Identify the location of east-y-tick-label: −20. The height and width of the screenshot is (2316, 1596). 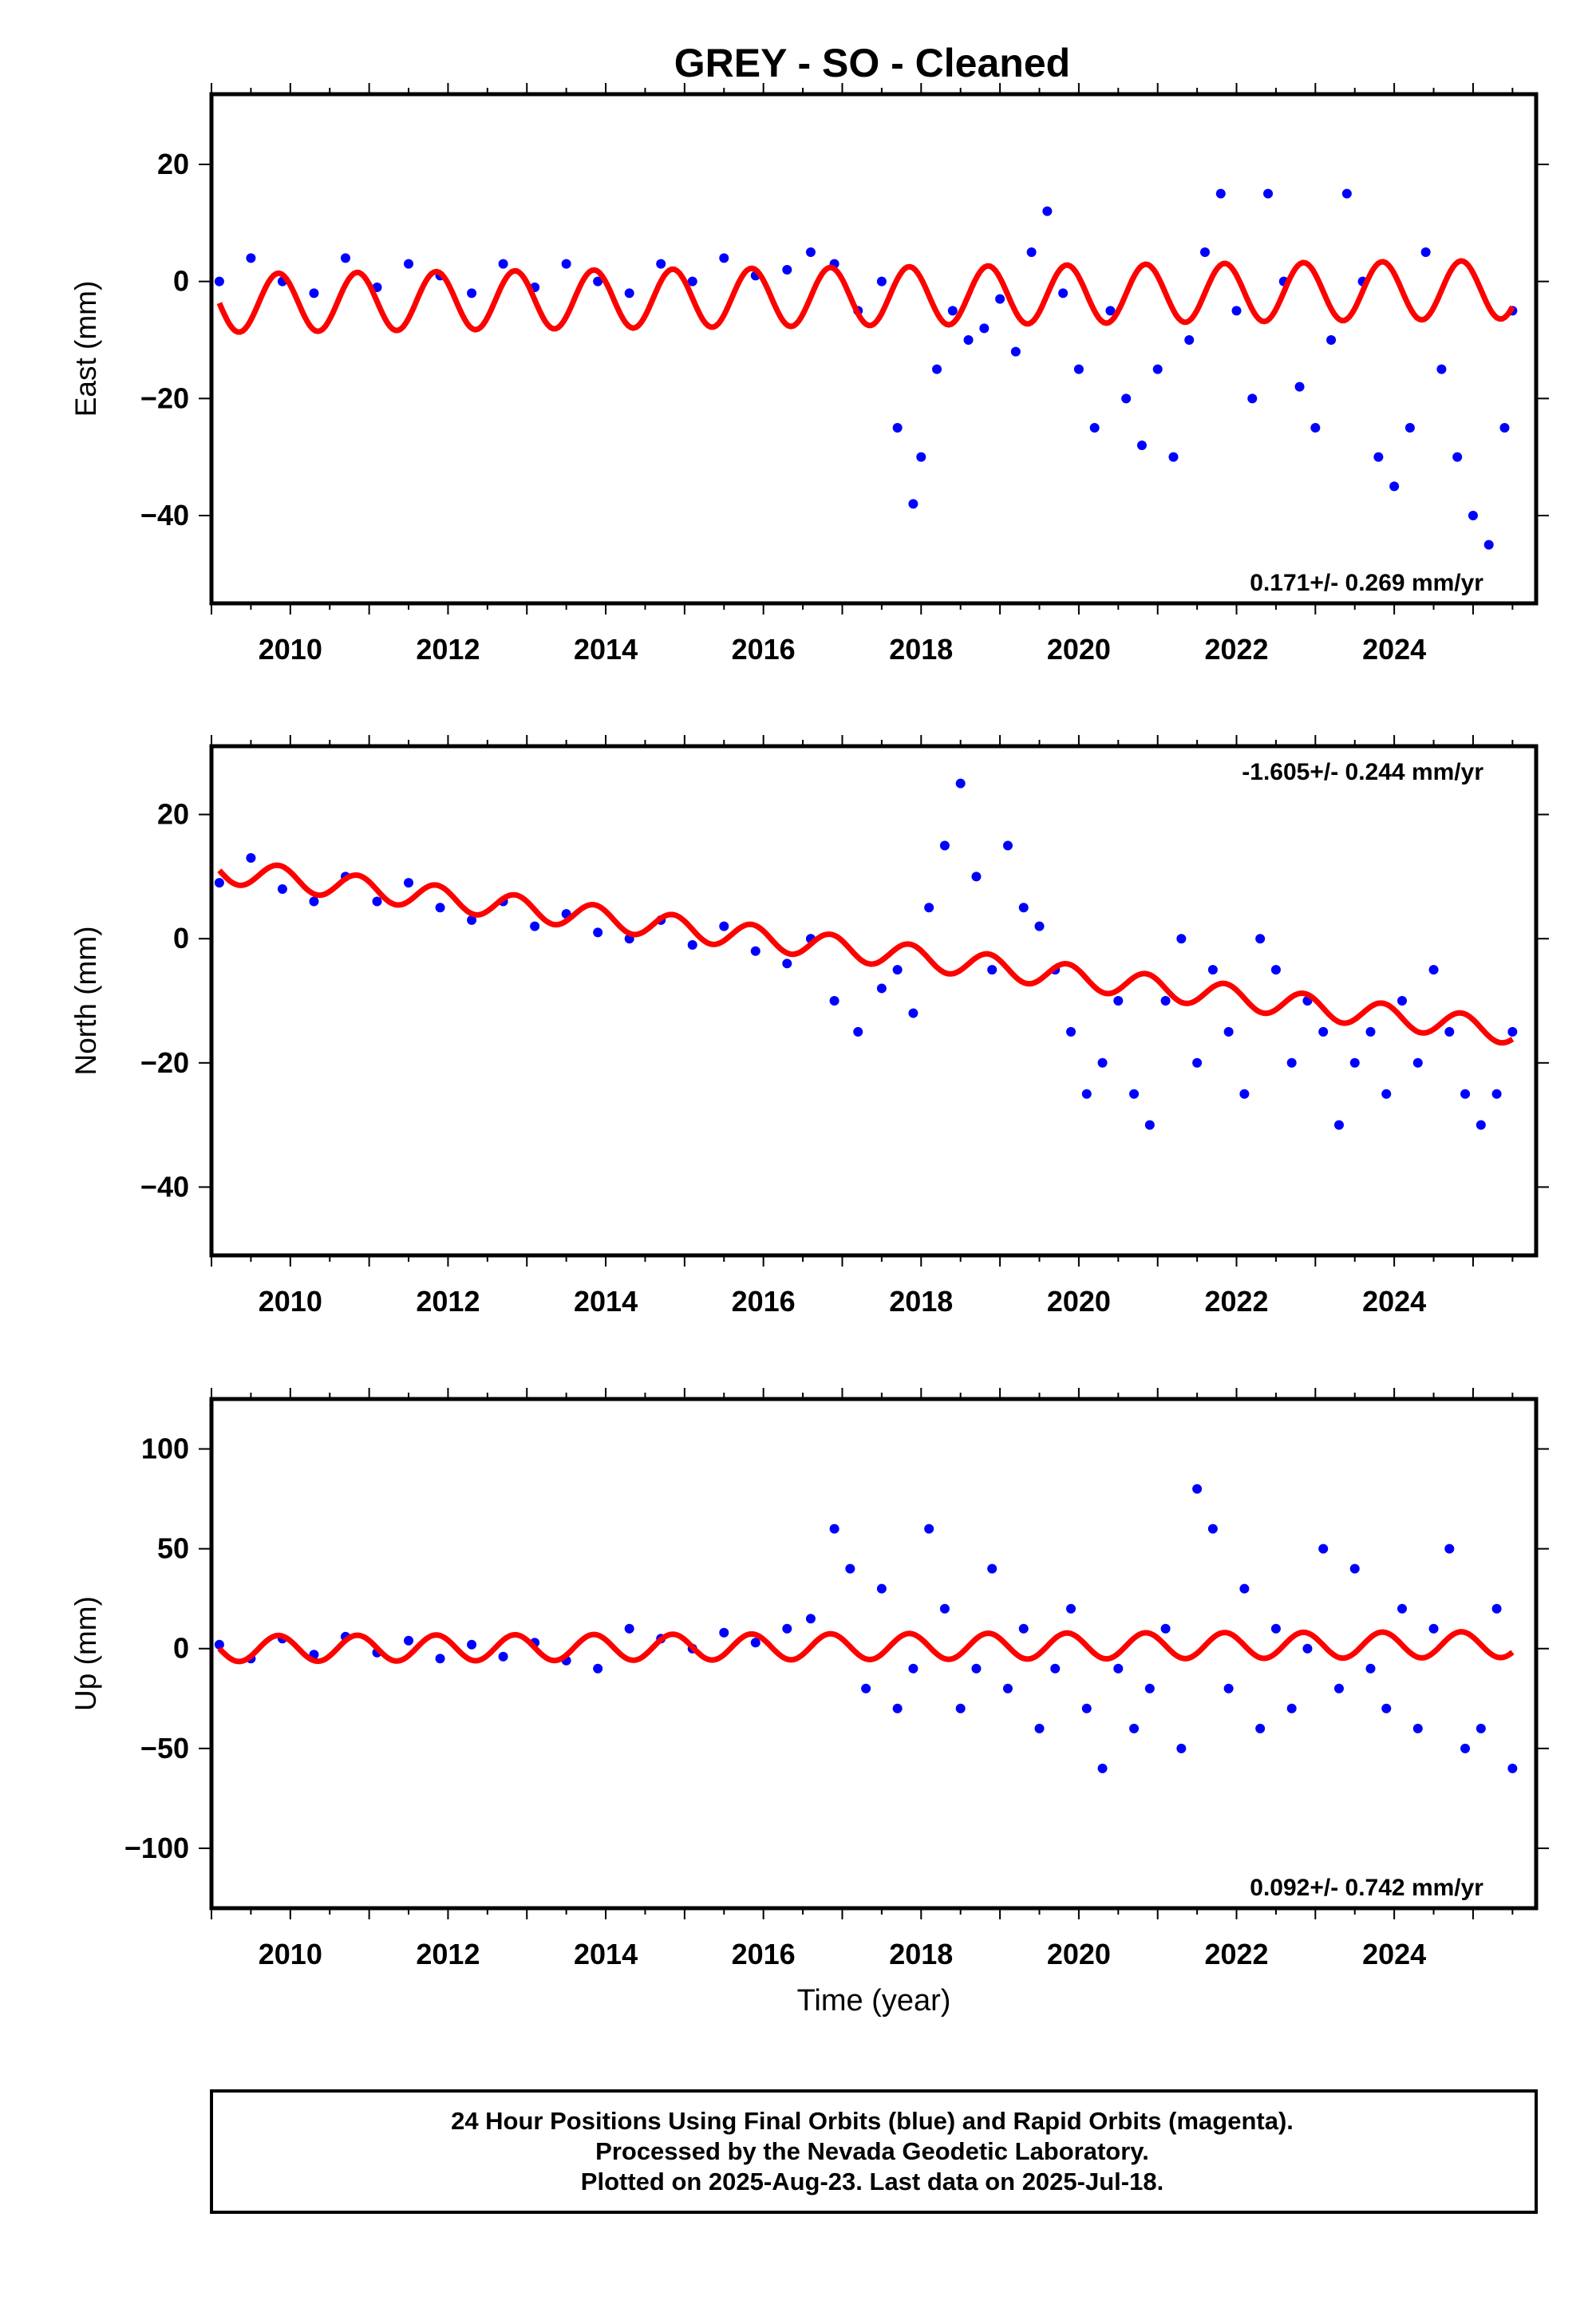
(164, 397).